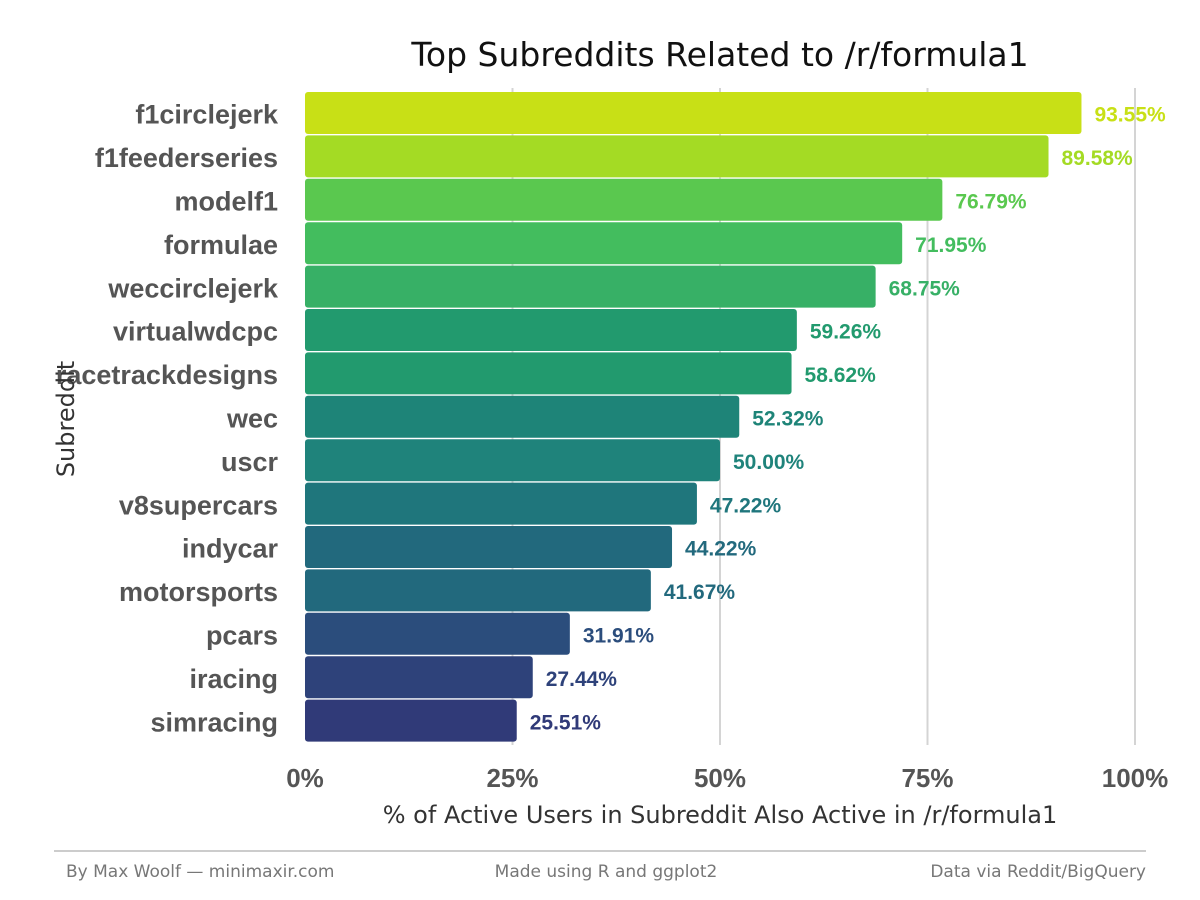 Image resolution: width=1200 pixels, height=900 pixels. What do you see at coordinates (619, 636) in the screenshot?
I see `data-label: 31.91%` at bounding box center [619, 636].